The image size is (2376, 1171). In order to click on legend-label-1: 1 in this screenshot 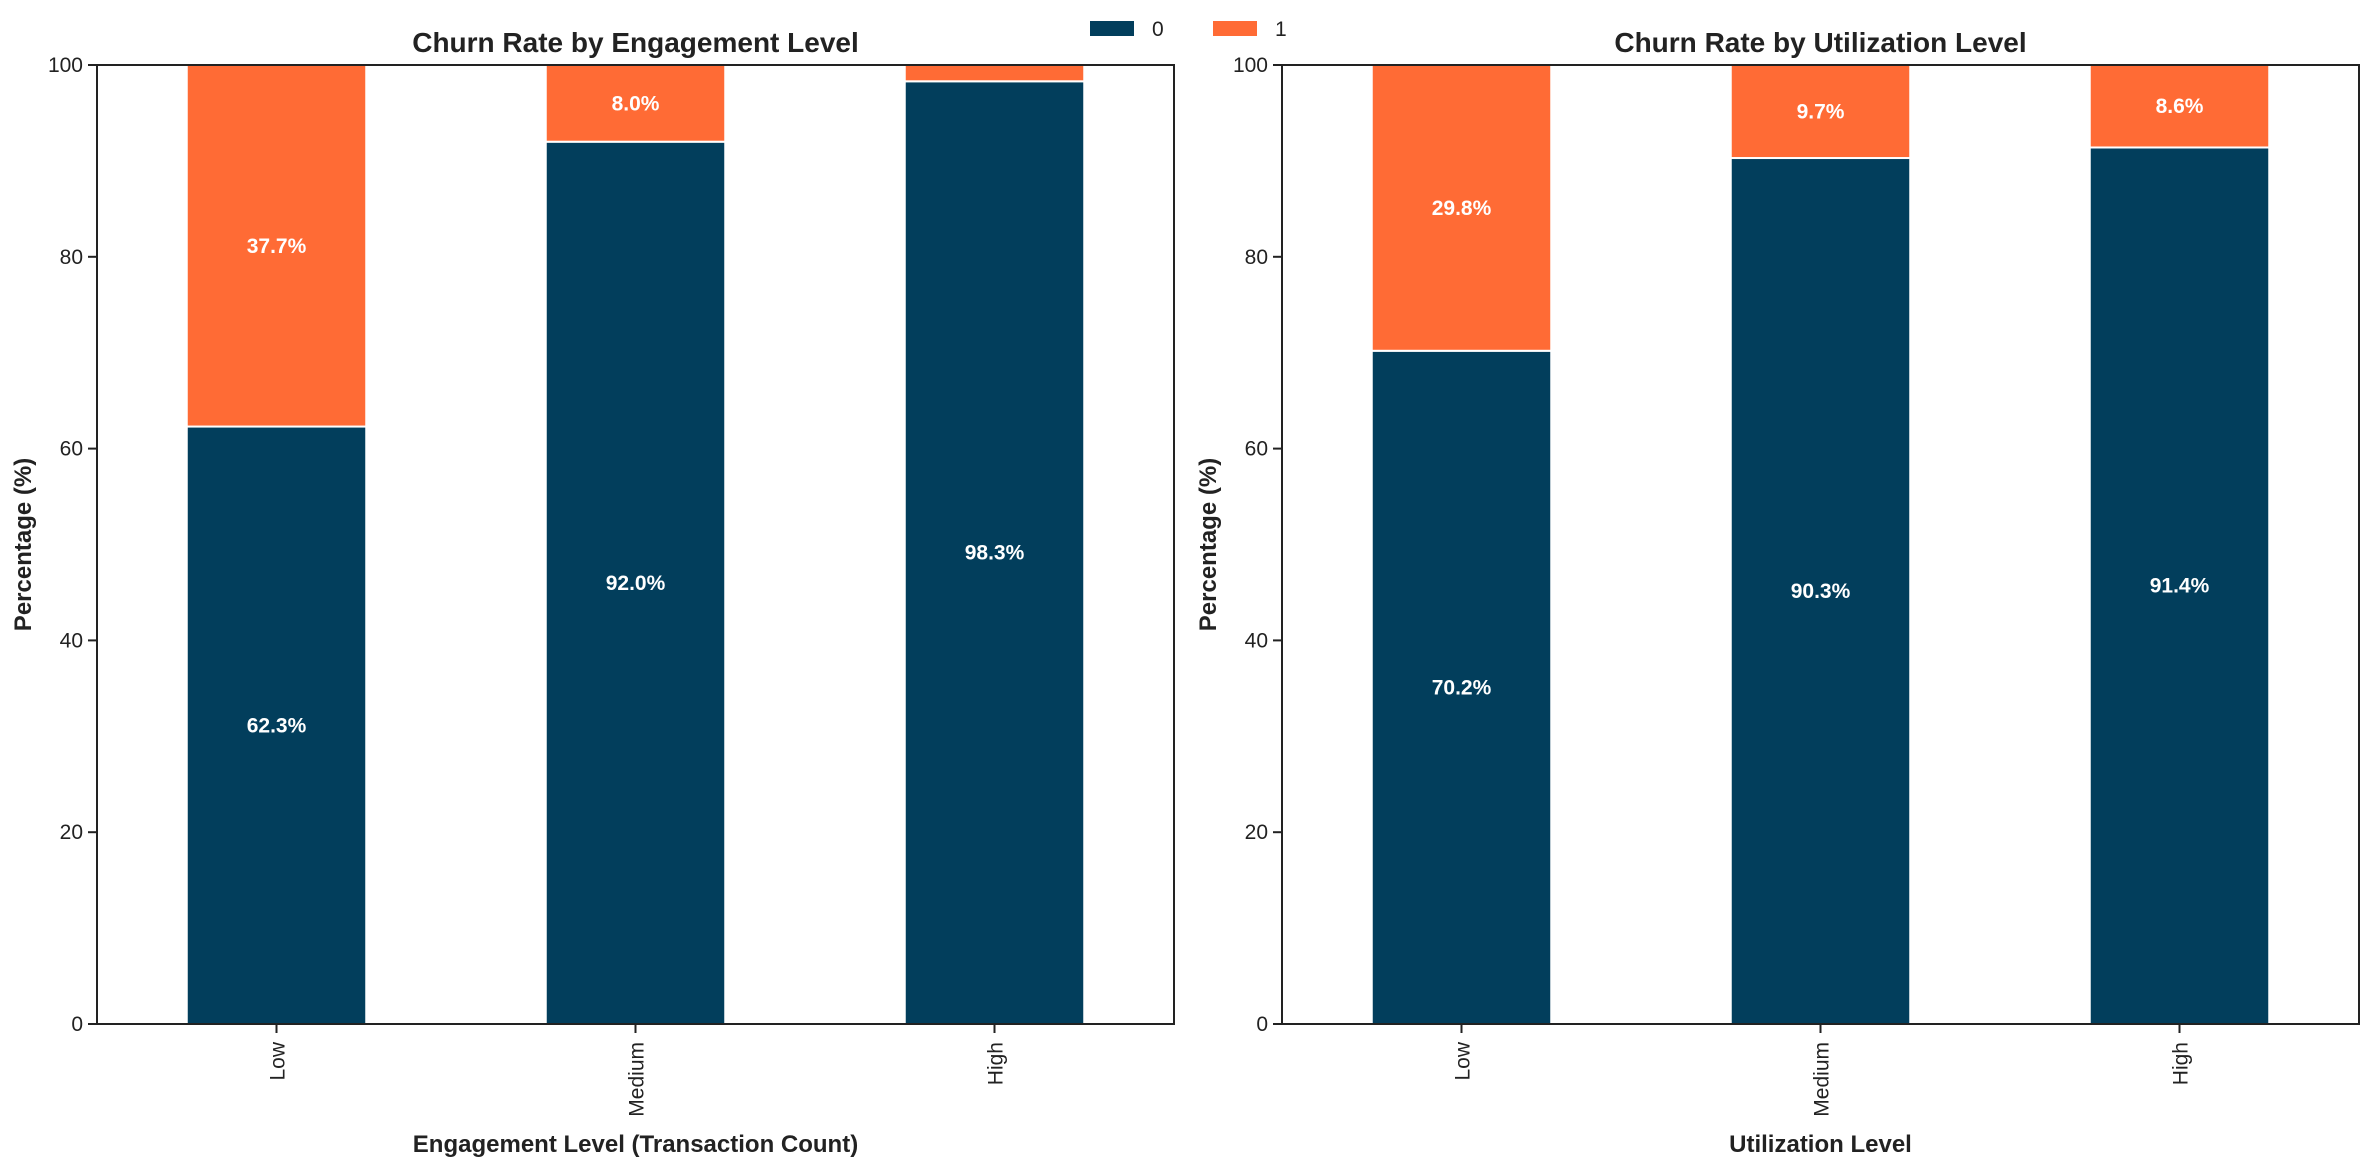, I will do `click(1281, 29)`.